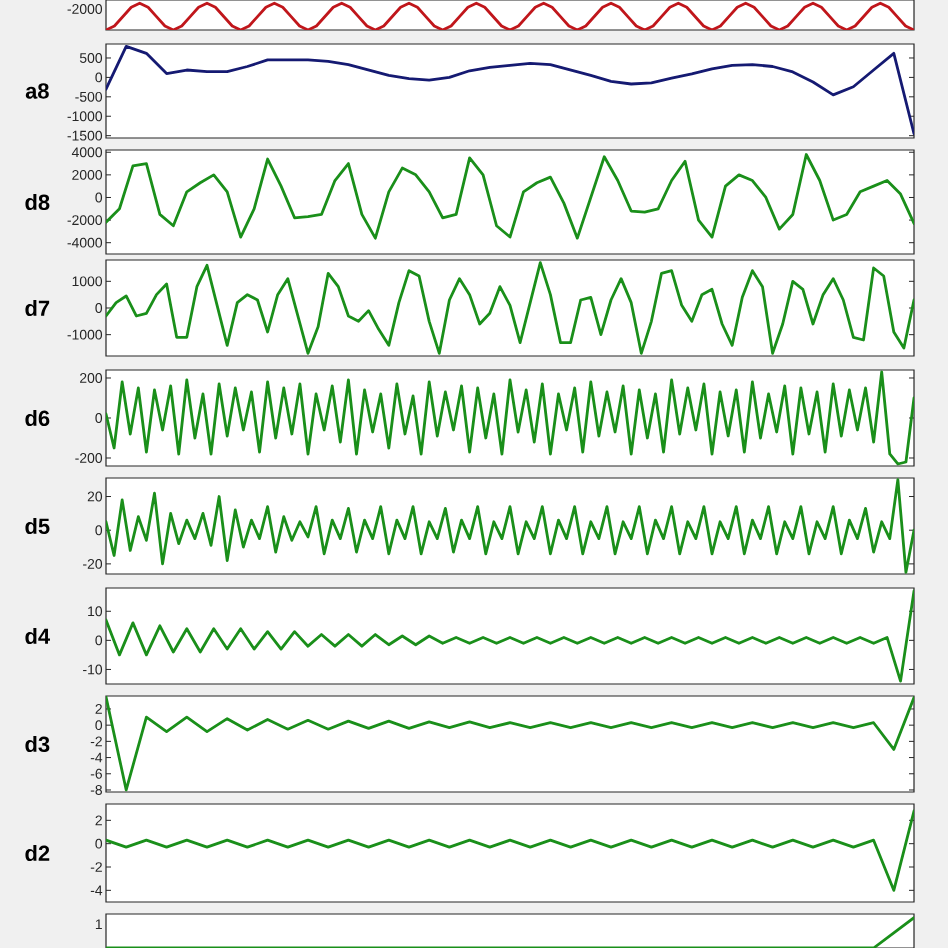  I want to click on y-axis-title: d5, so click(37, 526).